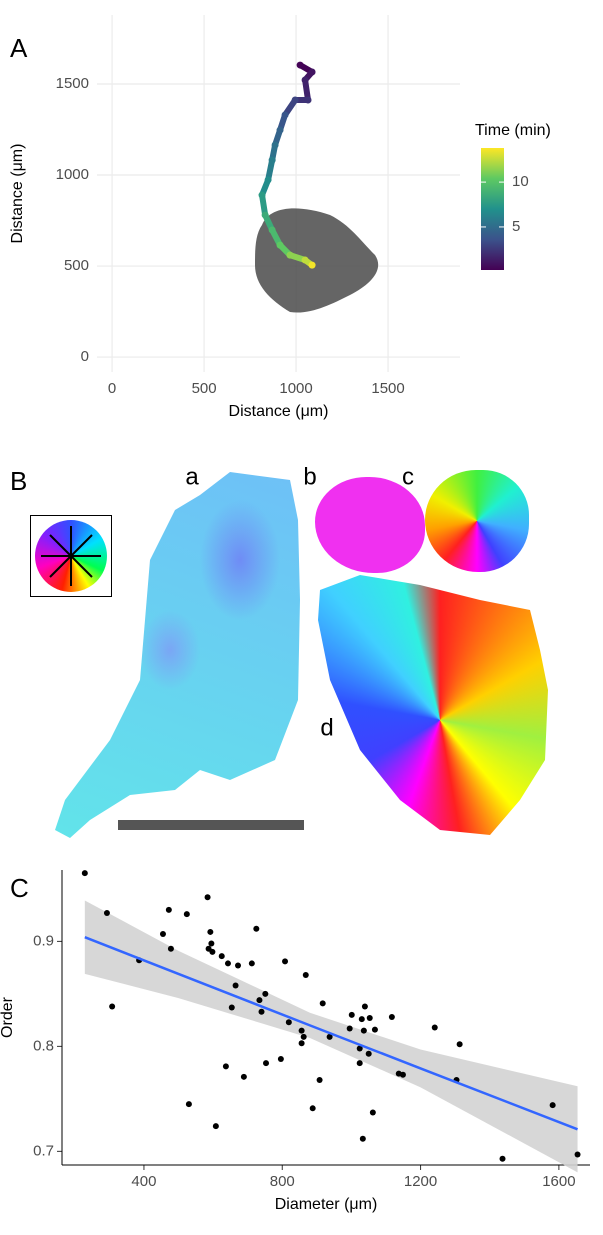 The image size is (603, 1235). What do you see at coordinates (309, 476) in the screenshot?
I see `cell-label: b` at bounding box center [309, 476].